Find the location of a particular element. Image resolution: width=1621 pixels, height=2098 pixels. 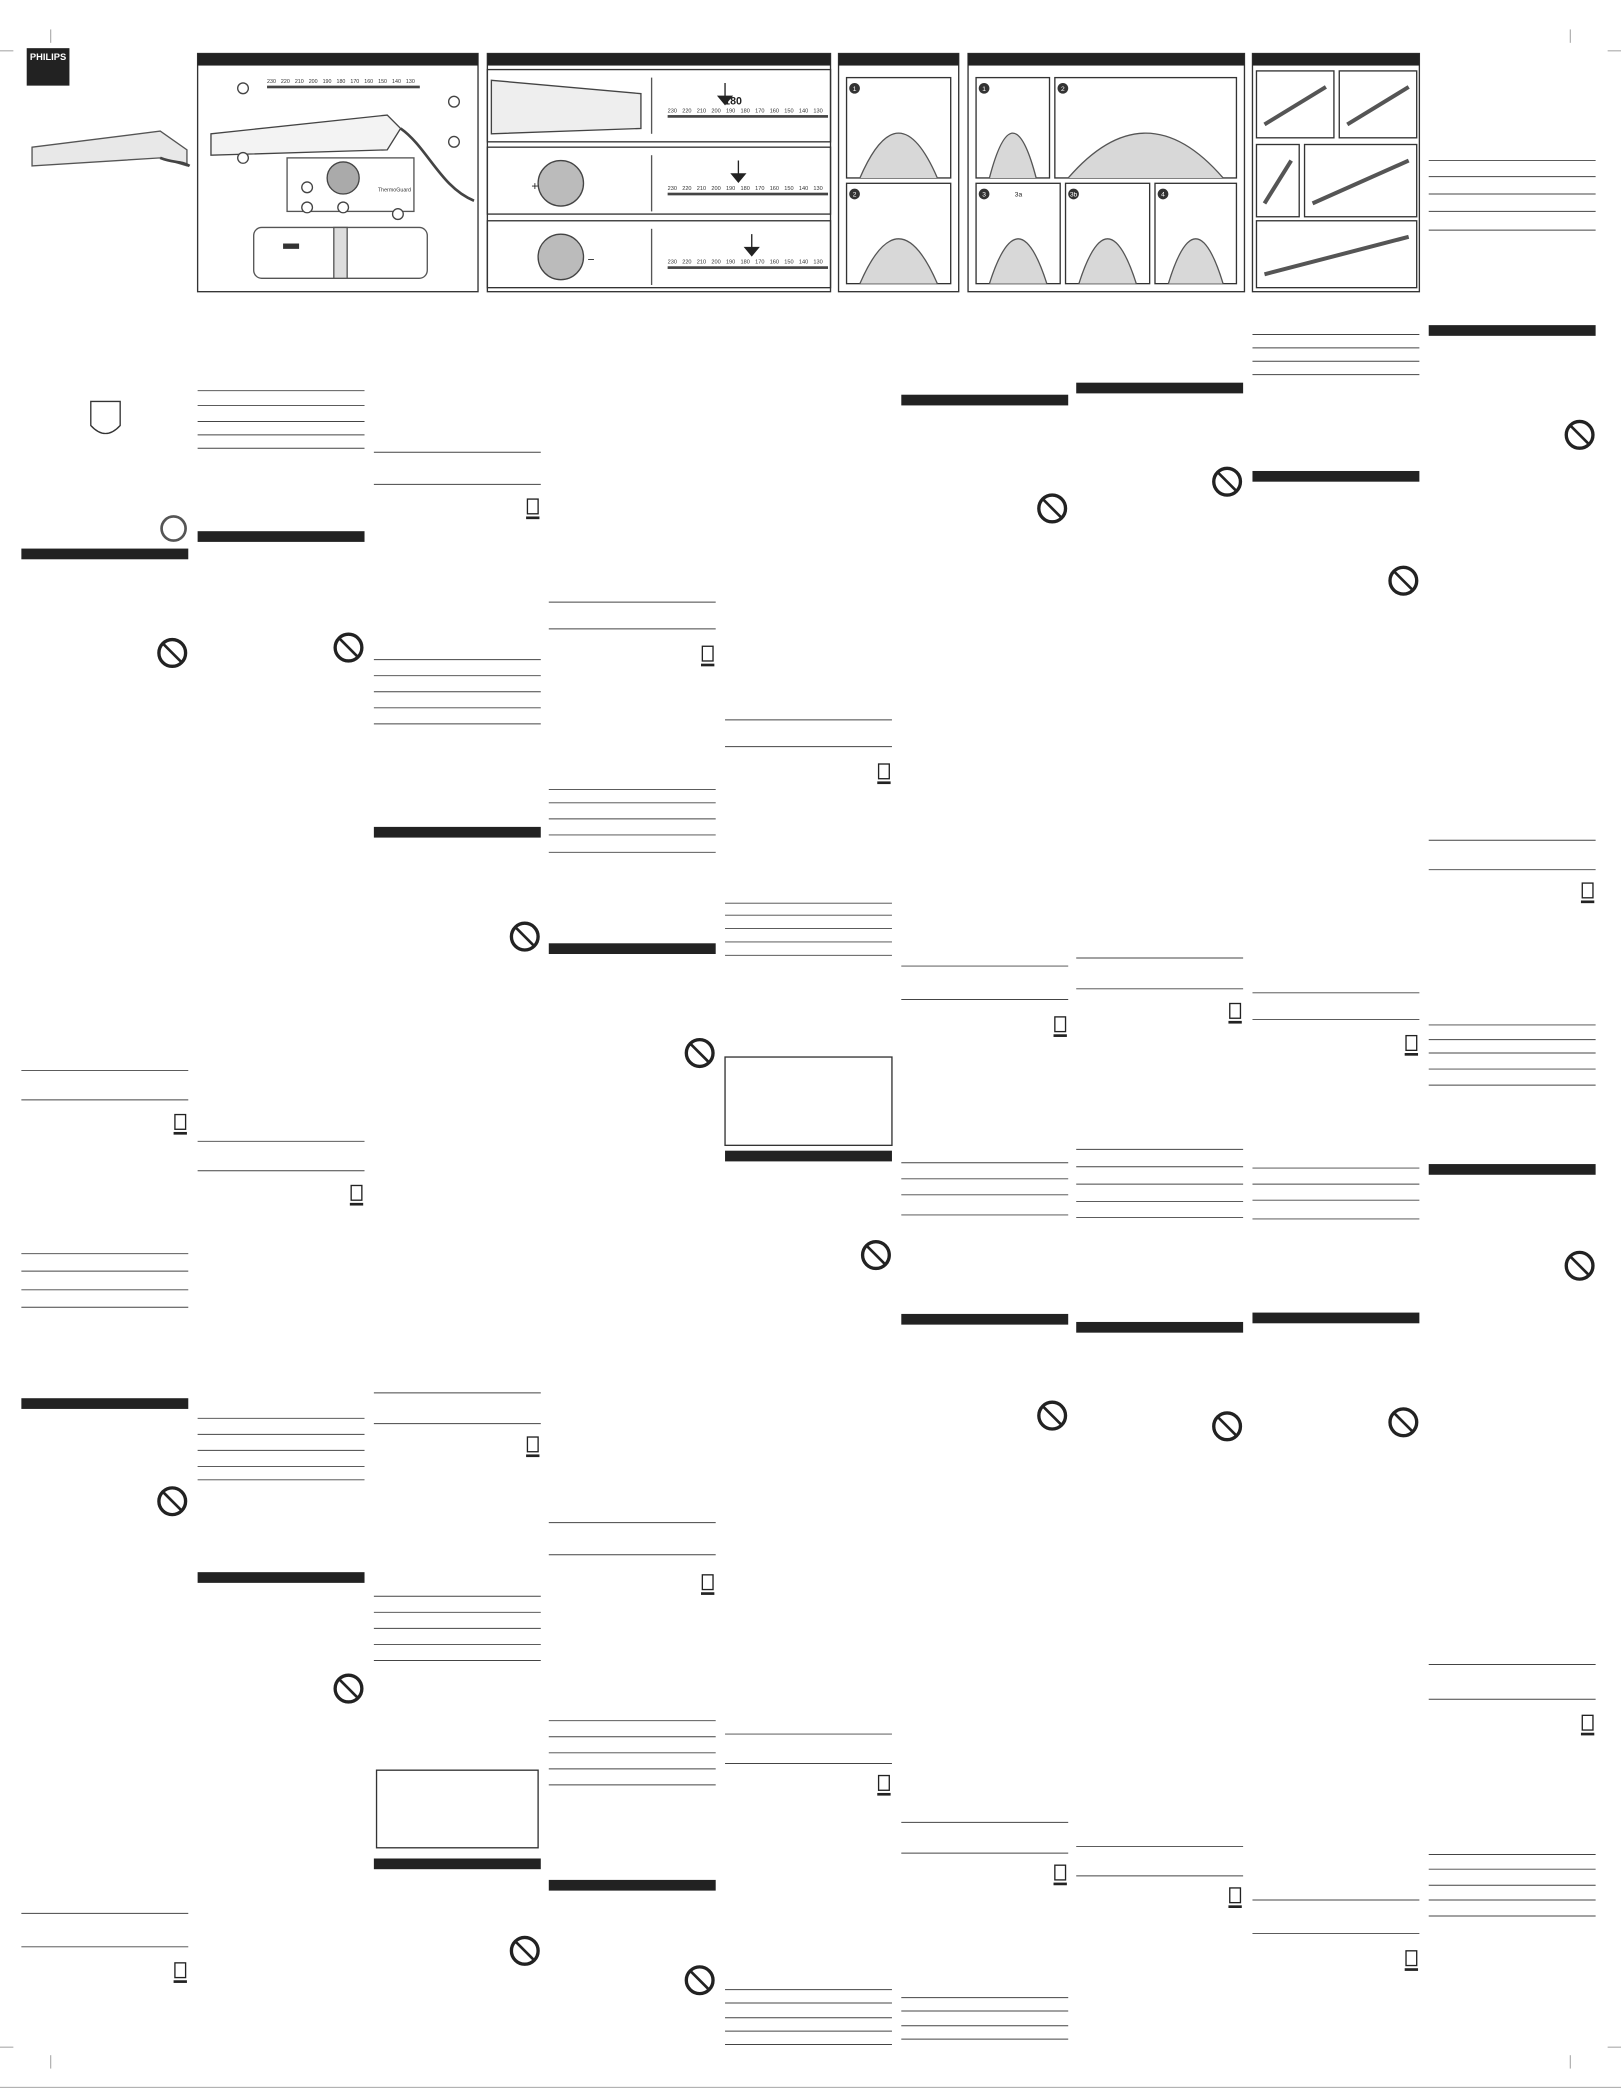

power-button is located at coordinates (307, 187).